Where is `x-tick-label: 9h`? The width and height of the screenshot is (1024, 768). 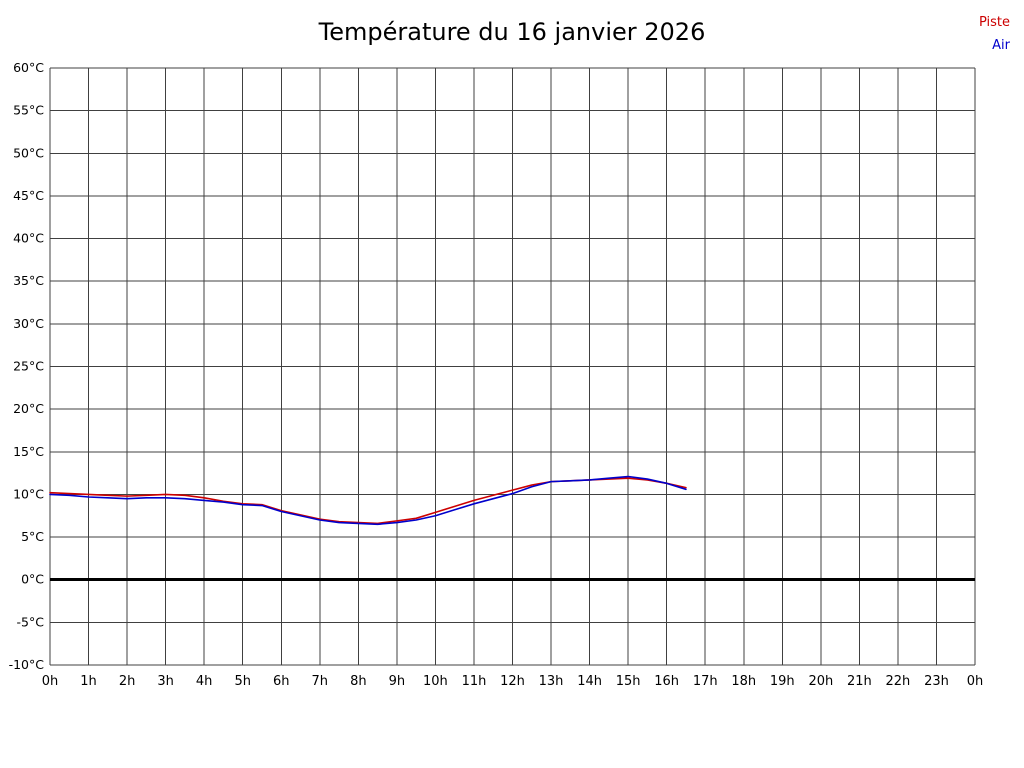 x-tick-label: 9h is located at coordinates (397, 681).